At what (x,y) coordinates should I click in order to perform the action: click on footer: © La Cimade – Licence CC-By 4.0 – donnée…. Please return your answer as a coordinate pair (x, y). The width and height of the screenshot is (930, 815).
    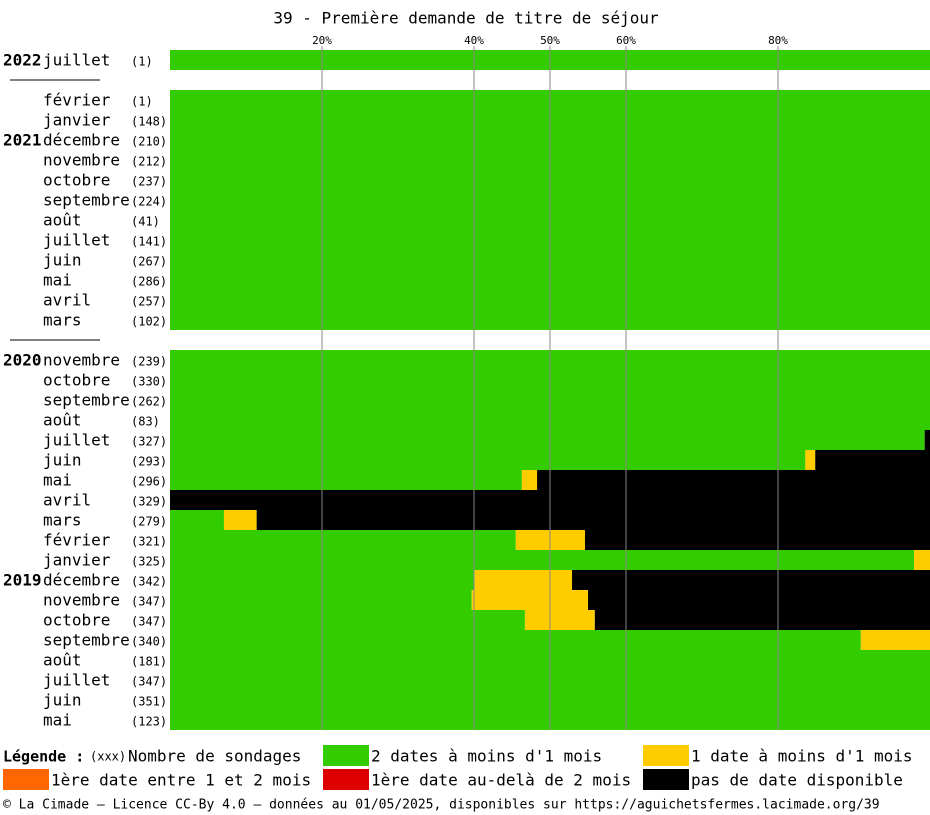
    Looking at the image, I should click on (441, 805).